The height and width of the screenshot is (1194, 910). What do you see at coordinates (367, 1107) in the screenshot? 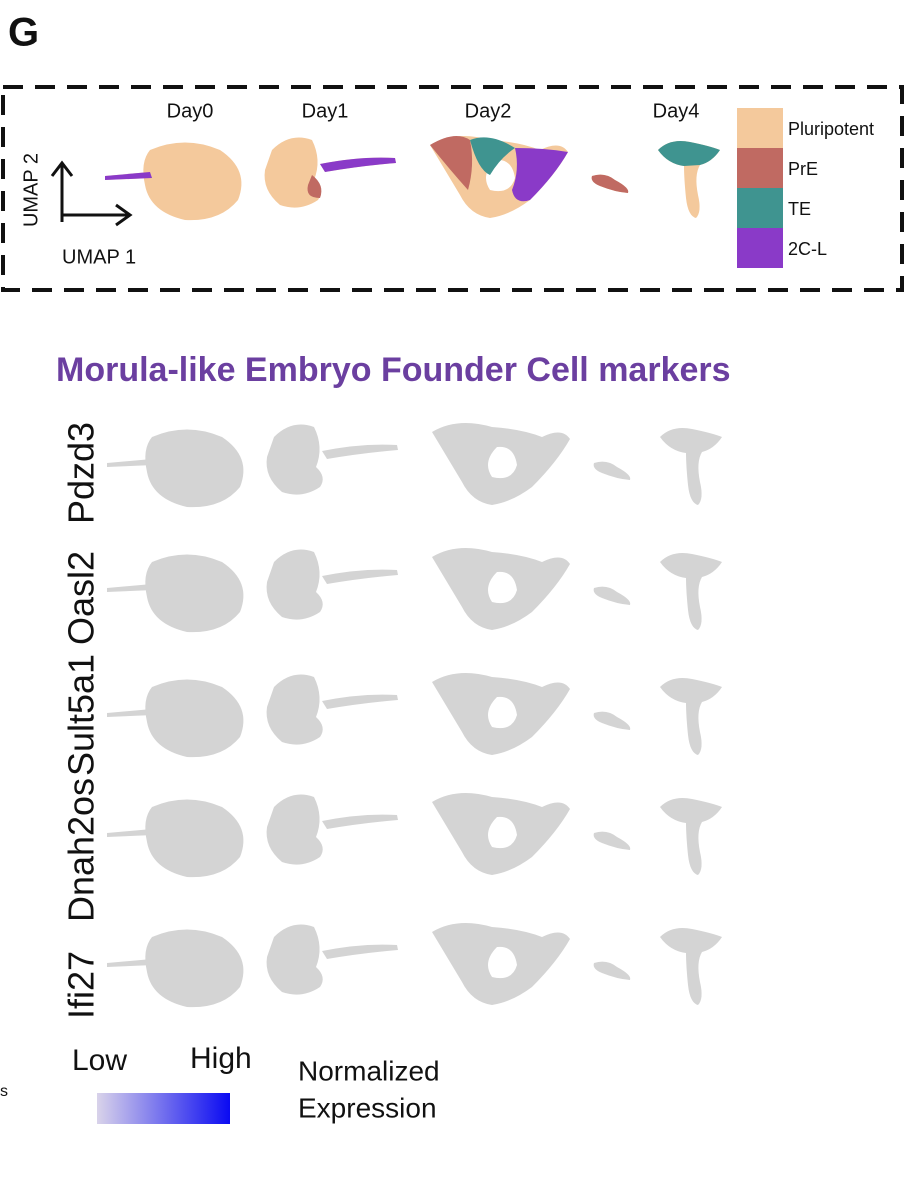
I see `colorbar-label: Expression` at bounding box center [367, 1107].